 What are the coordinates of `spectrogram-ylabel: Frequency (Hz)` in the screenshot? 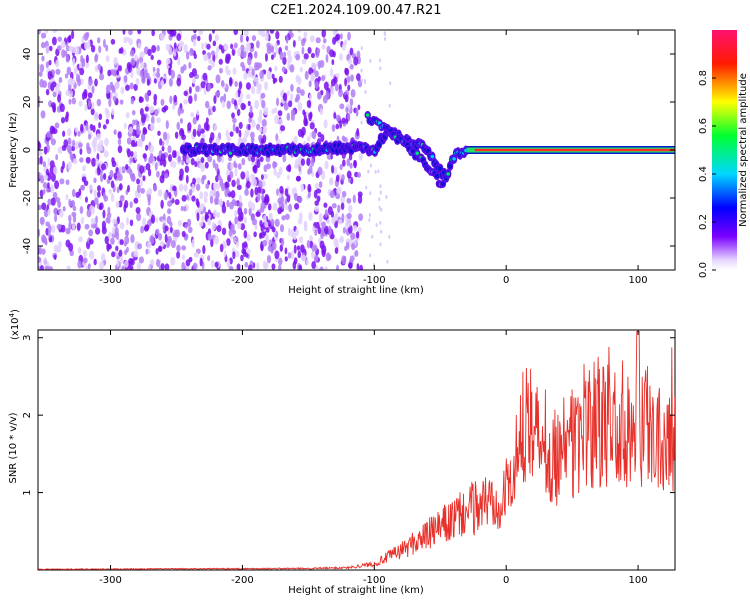 It's located at (13, 150).